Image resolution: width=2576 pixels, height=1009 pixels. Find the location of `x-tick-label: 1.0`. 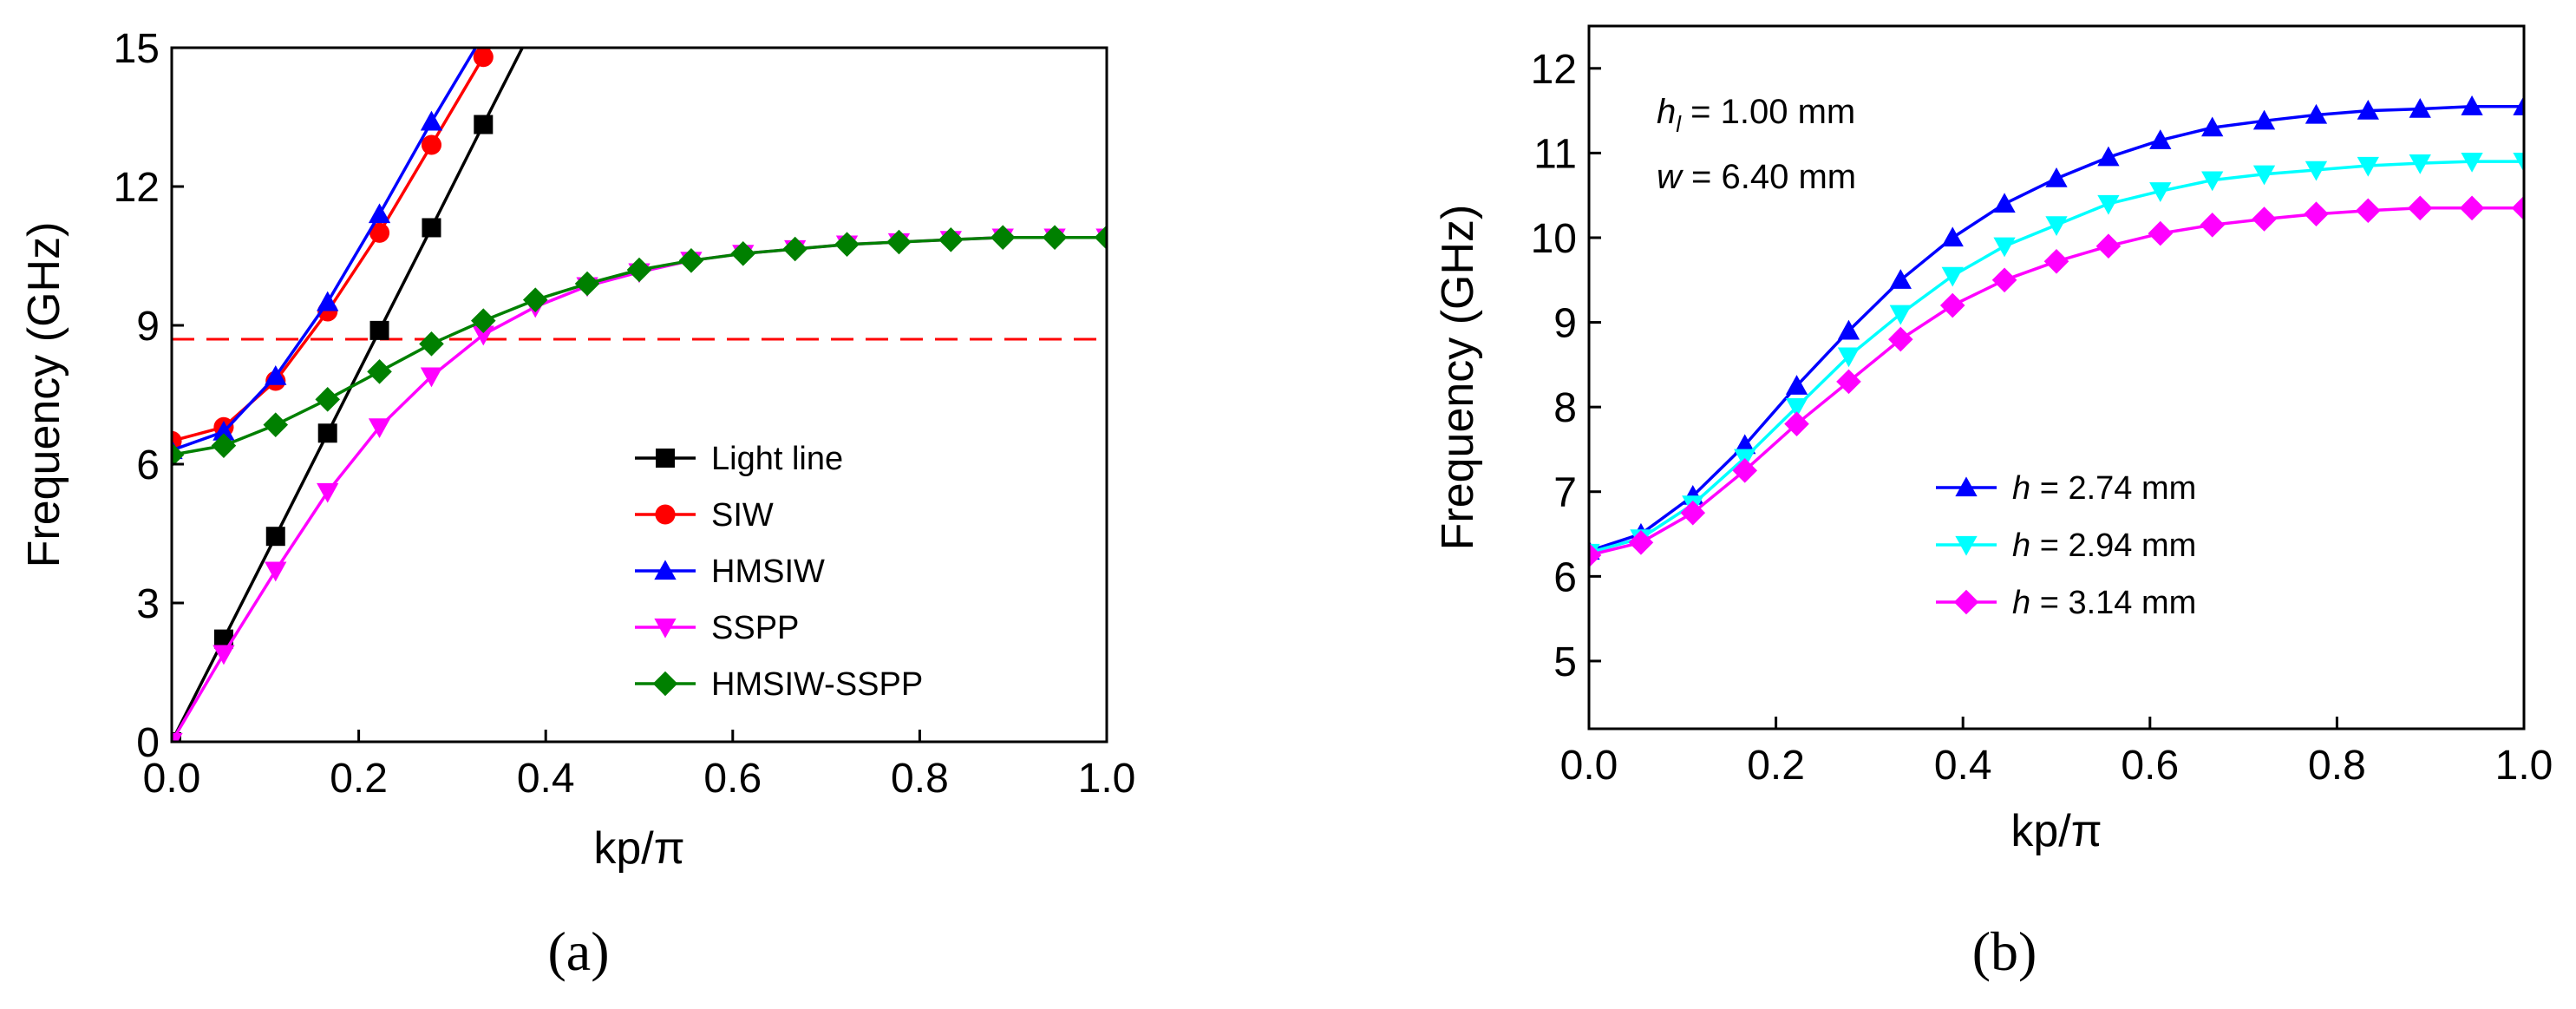

x-tick-label: 1.0 is located at coordinates (1107, 779).